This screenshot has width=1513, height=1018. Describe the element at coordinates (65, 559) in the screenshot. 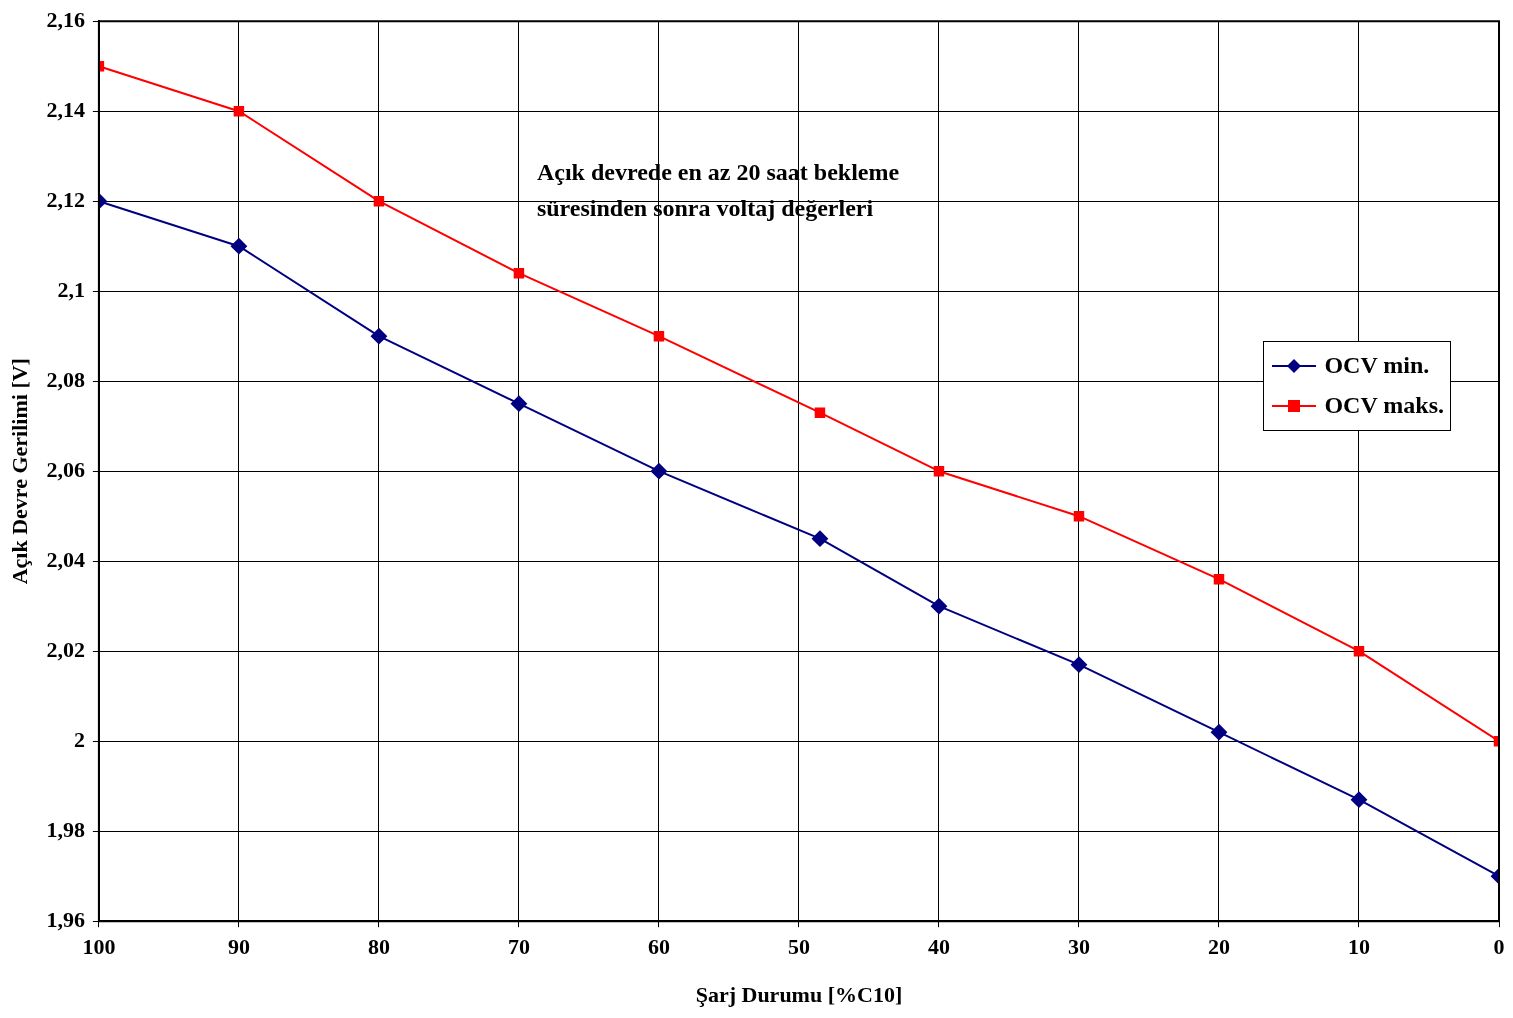

I see `y-tick-label: 2,04` at that location.